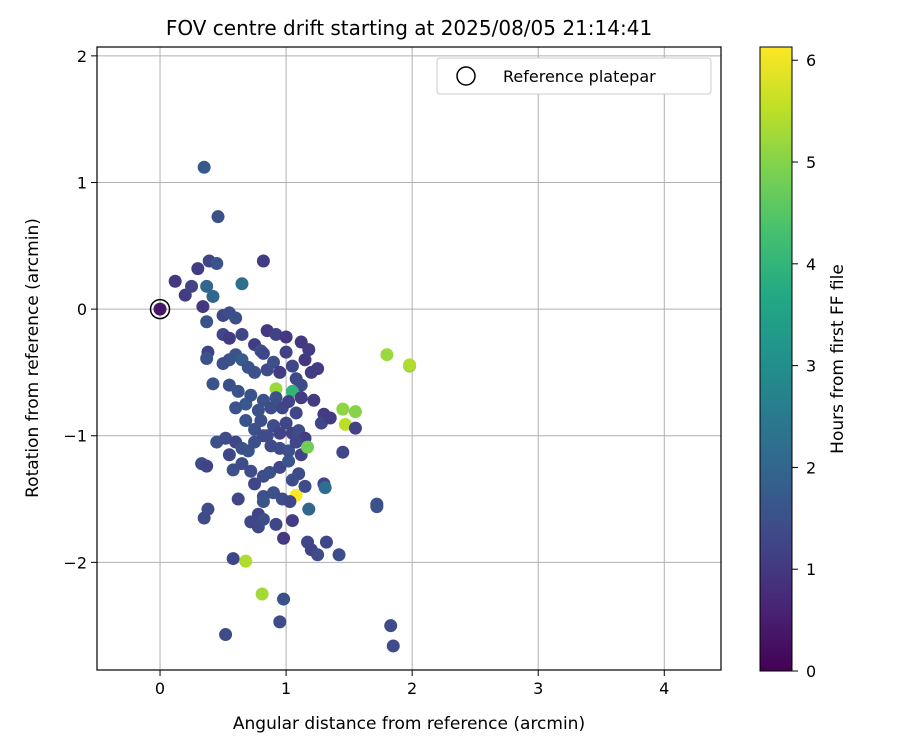 The width and height of the screenshot is (900, 754). What do you see at coordinates (75, 436) in the screenshot?
I see `y-tick-label: −1` at bounding box center [75, 436].